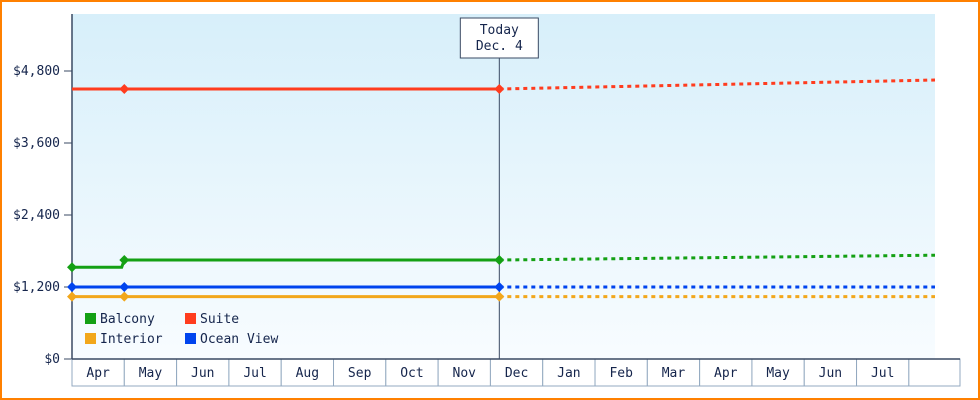 This screenshot has height=400, width=980. What do you see at coordinates (190, 318) in the screenshot?
I see `legend-swatch-suite` at bounding box center [190, 318].